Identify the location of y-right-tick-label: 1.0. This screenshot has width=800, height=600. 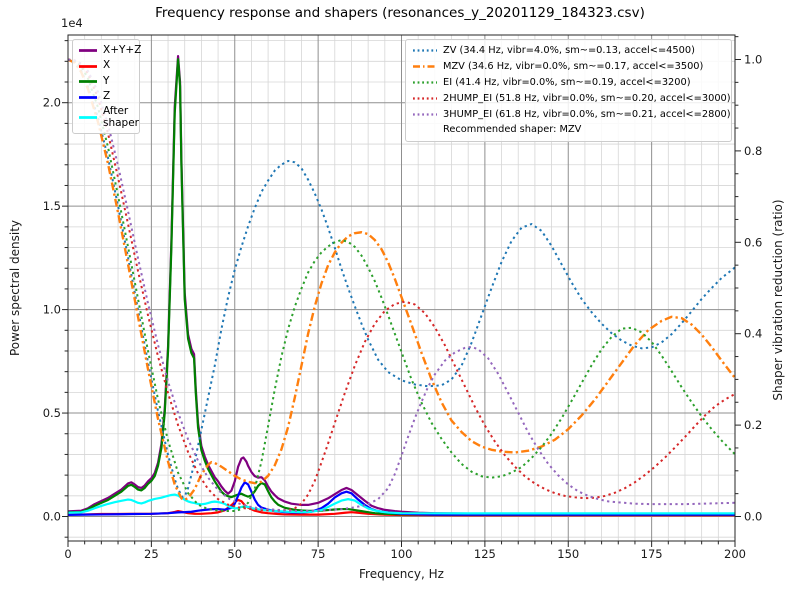
(753, 60).